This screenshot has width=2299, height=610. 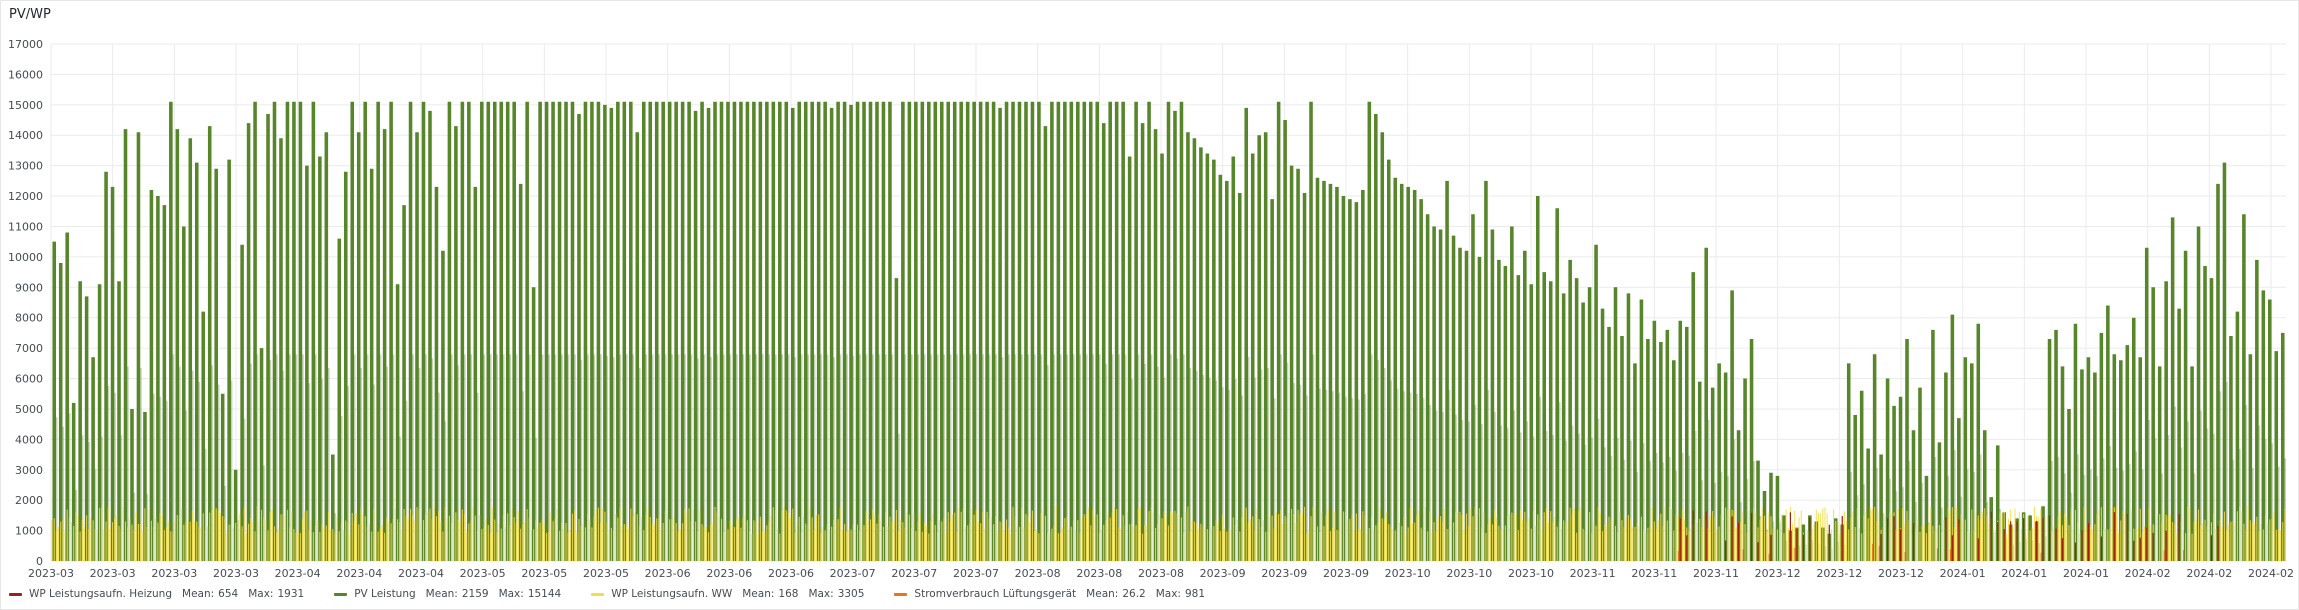 What do you see at coordinates (29, 379) in the screenshot?
I see `y-tick-label: 6000` at bounding box center [29, 379].